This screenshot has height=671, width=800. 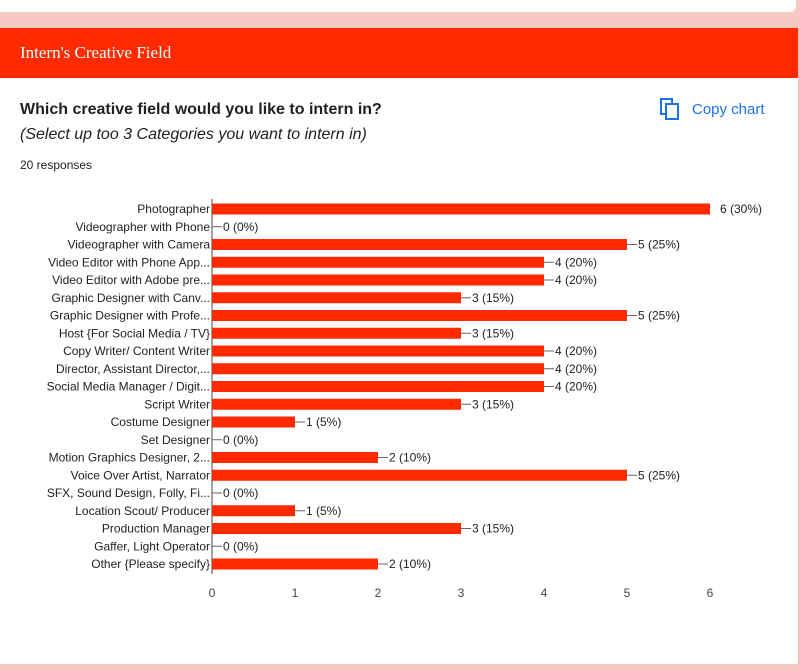 What do you see at coordinates (295, 593) in the screenshot?
I see `x-tick-label: 1` at bounding box center [295, 593].